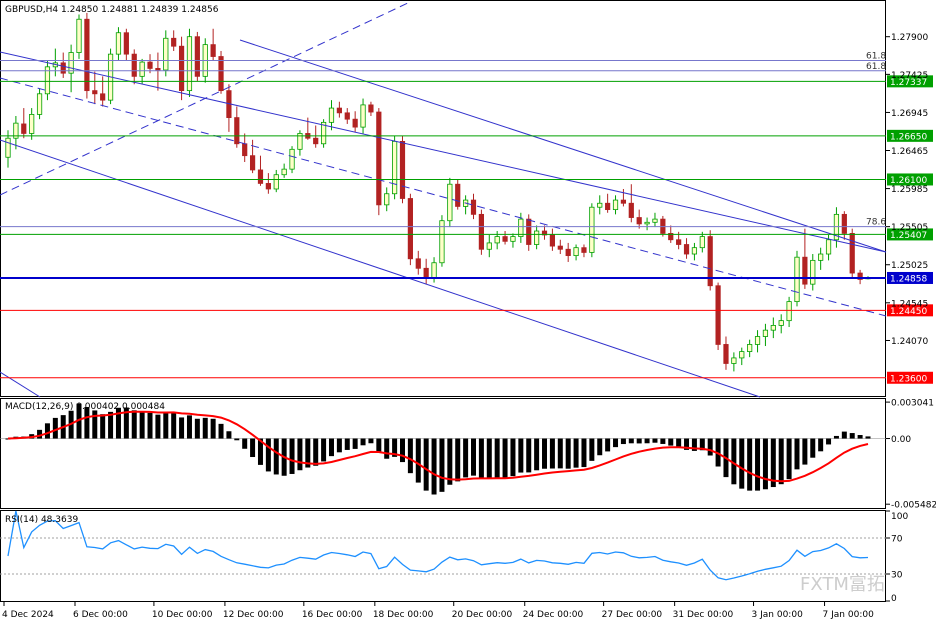 This screenshot has height=624, width=936. Describe the element at coordinates (909, 152) in the screenshot. I see `price-tick-label: 1.26465` at that location.